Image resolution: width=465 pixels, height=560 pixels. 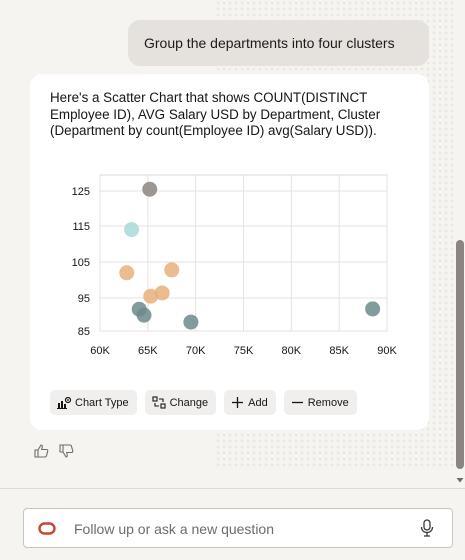 I want to click on chart-points, so click(x=250, y=255).